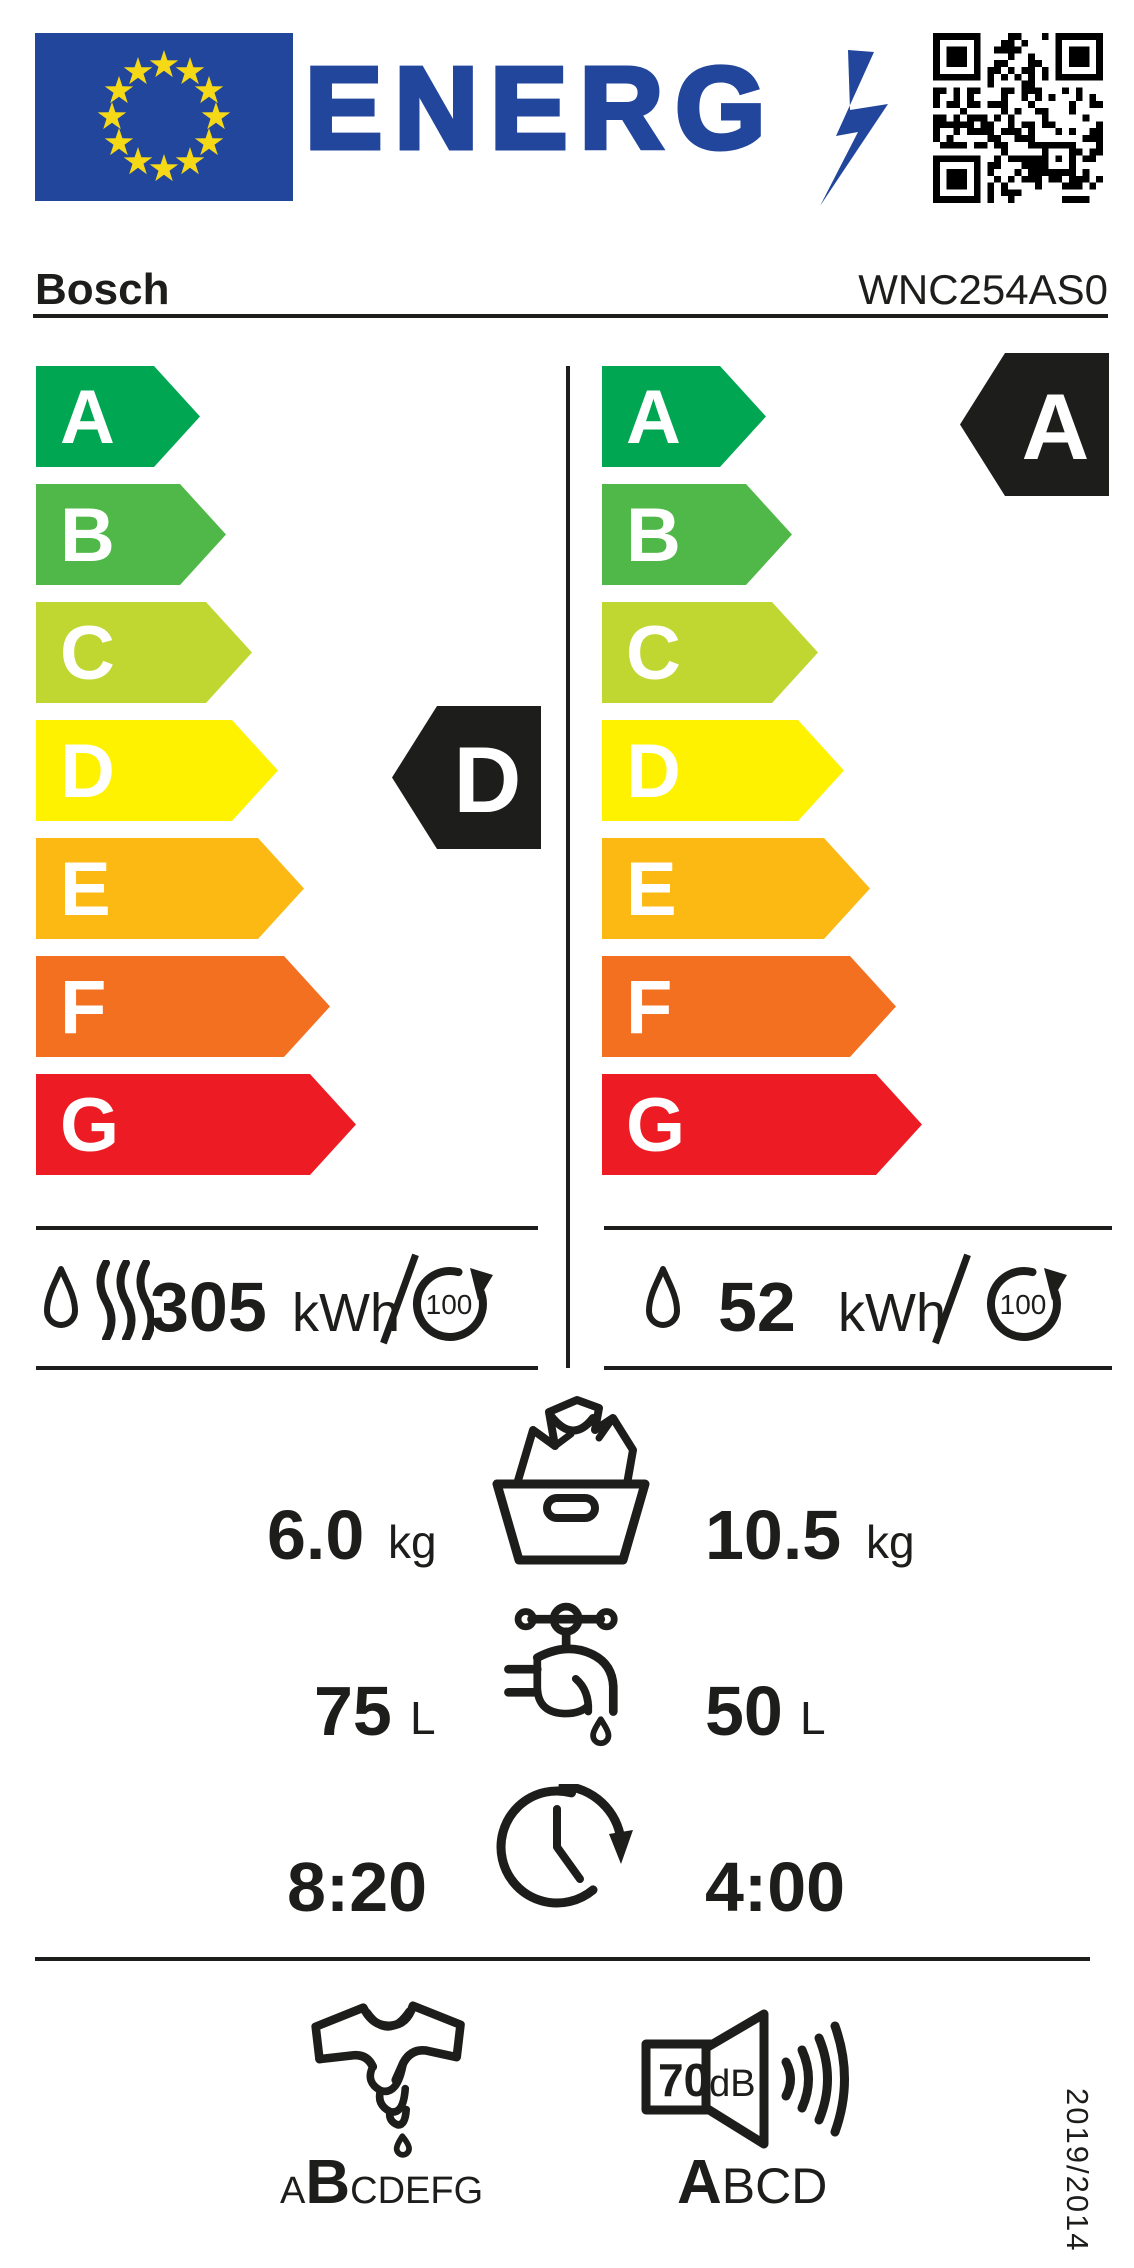 This screenshot has width=1134, height=2268. I want to click on model-number: WNC254AS0, so click(983, 289).